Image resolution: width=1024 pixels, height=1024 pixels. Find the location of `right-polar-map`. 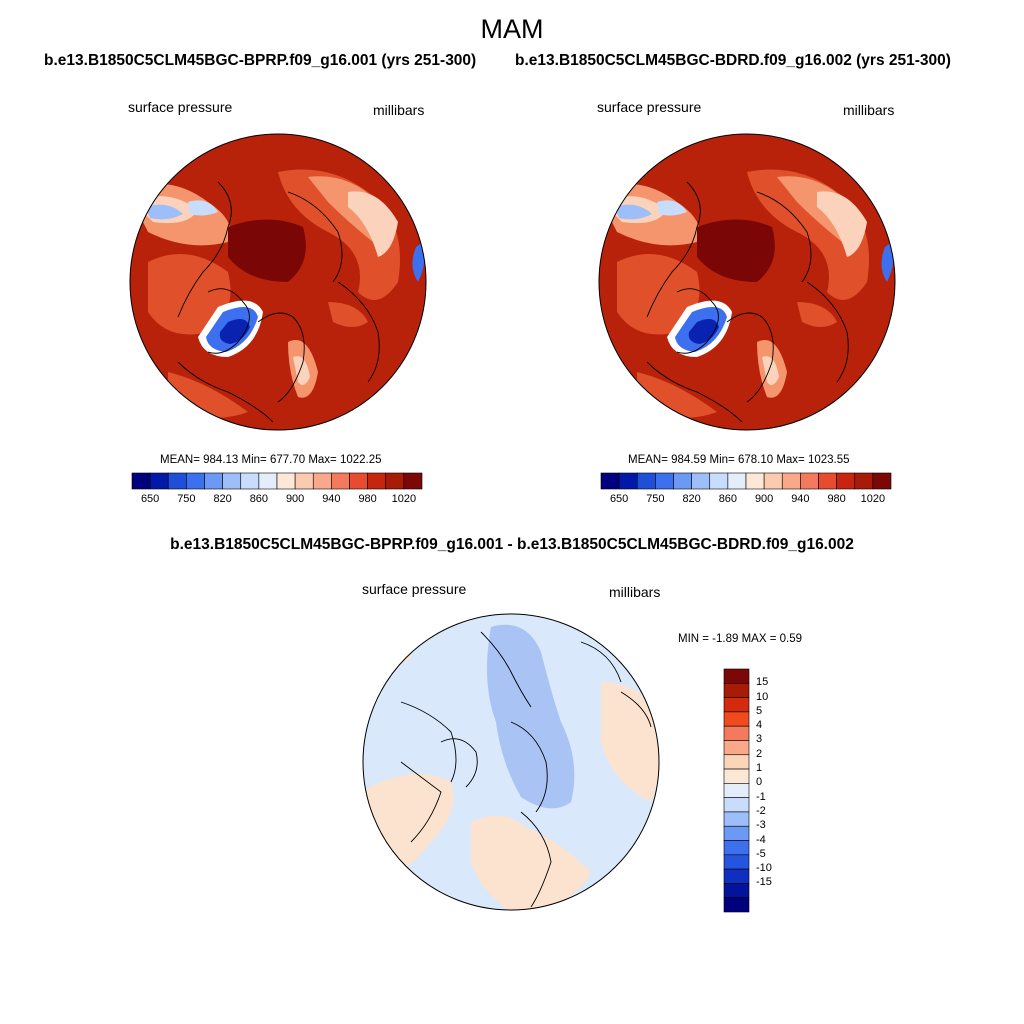

right-polar-map is located at coordinates (747, 282).